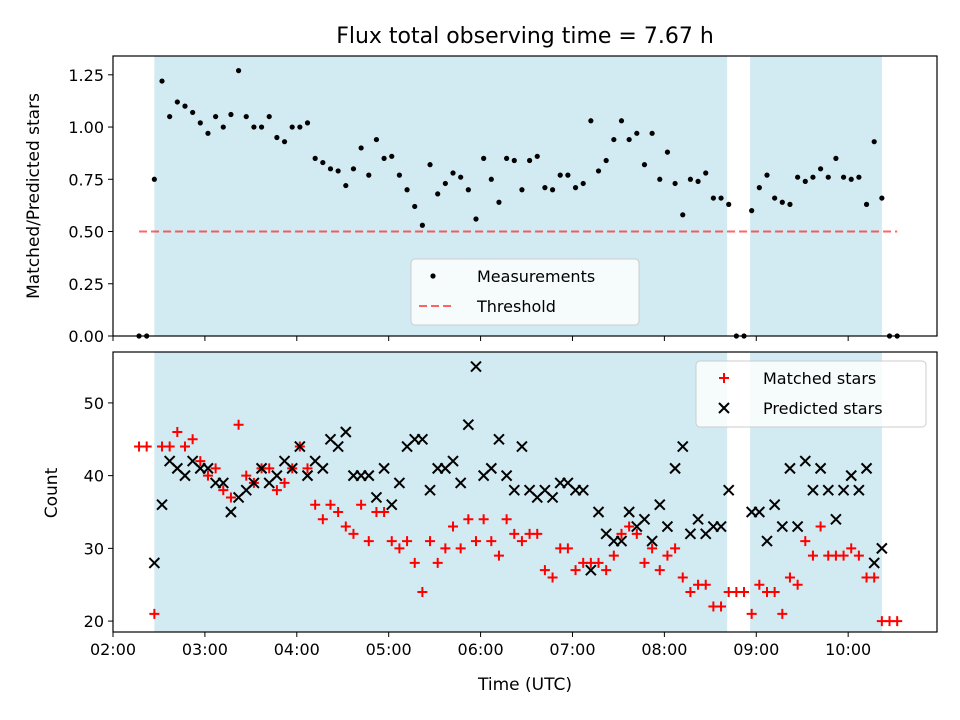 This screenshot has width=960, height=720. Describe the element at coordinates (52, 492) in the screenshot. I see `bottom-y-axis-label: Count` at that location.